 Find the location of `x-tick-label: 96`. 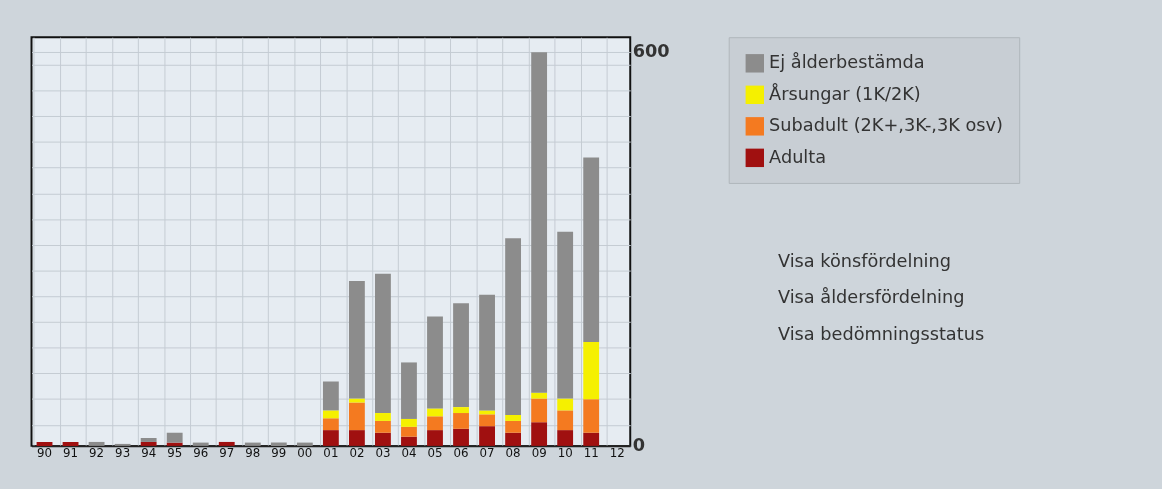

x-tick-label: 96 is located at coordinates (201, 453).